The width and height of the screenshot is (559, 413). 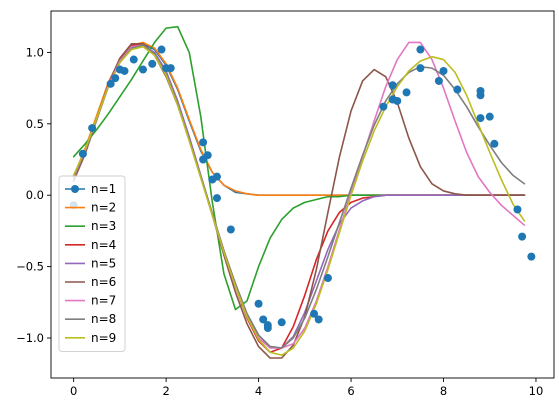 What do you see at coordinates (103, 301) in the screenshot?
I see `legend-label: n=7` at bounding box center [103, 301].